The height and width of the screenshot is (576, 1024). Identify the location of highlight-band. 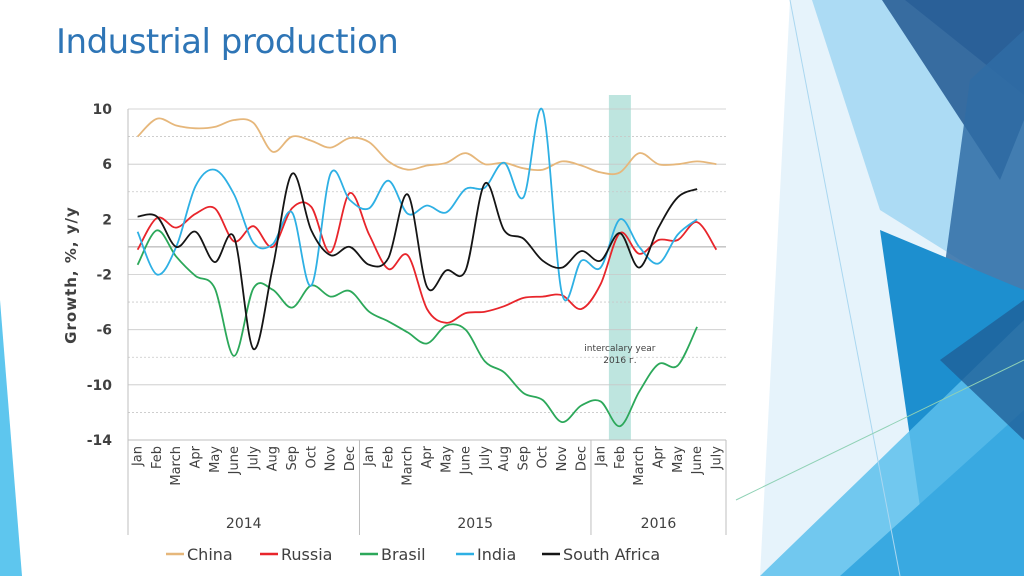
(619, 267).